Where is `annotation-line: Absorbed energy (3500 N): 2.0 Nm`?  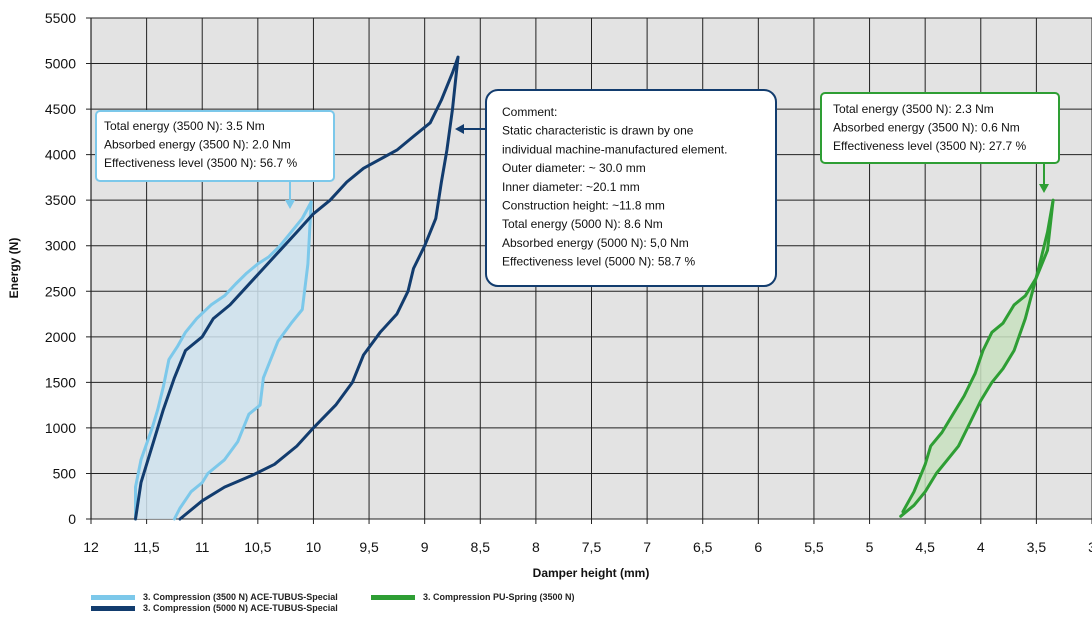
annotation-line: Absorbed energy (3500 N): 2.0 Nm is located at coordinates (197, 145).